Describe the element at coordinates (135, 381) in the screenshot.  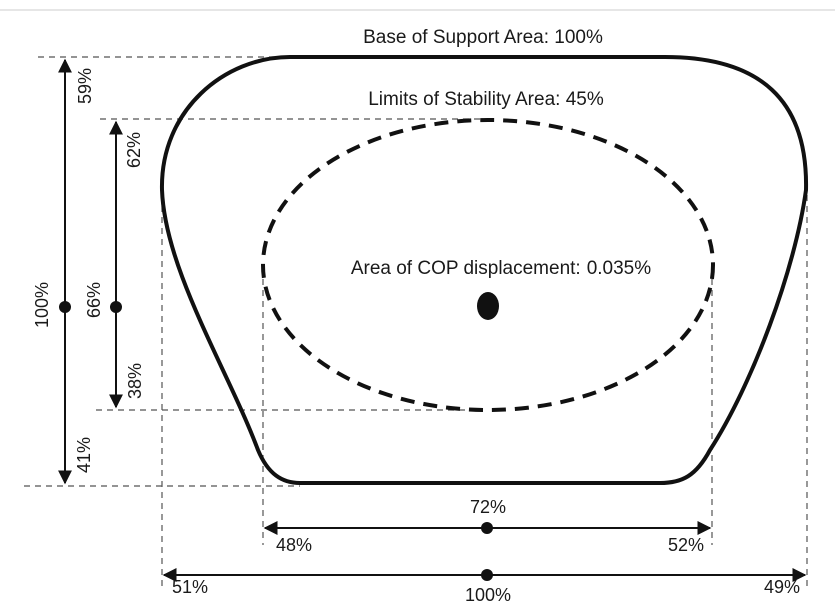
I see `inner-vertical-lower-label: 38%` at that location.